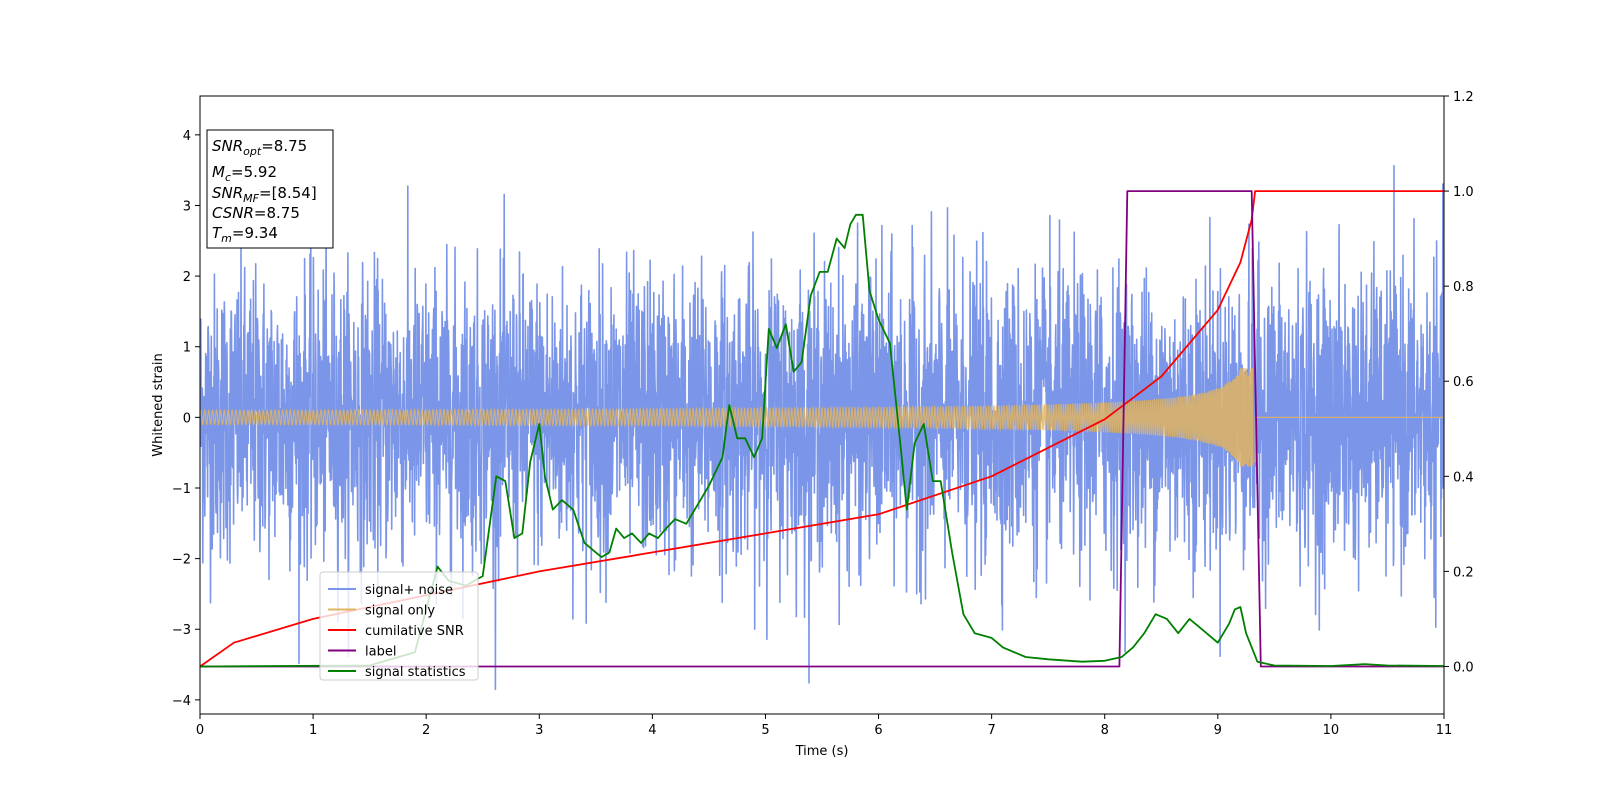 The width and height of the screenshot is (1600, 804). What do you see at coordinates (313, 730) in the screenshot?
I see `x-tick-label: 1` at bounding box center [313, 730].